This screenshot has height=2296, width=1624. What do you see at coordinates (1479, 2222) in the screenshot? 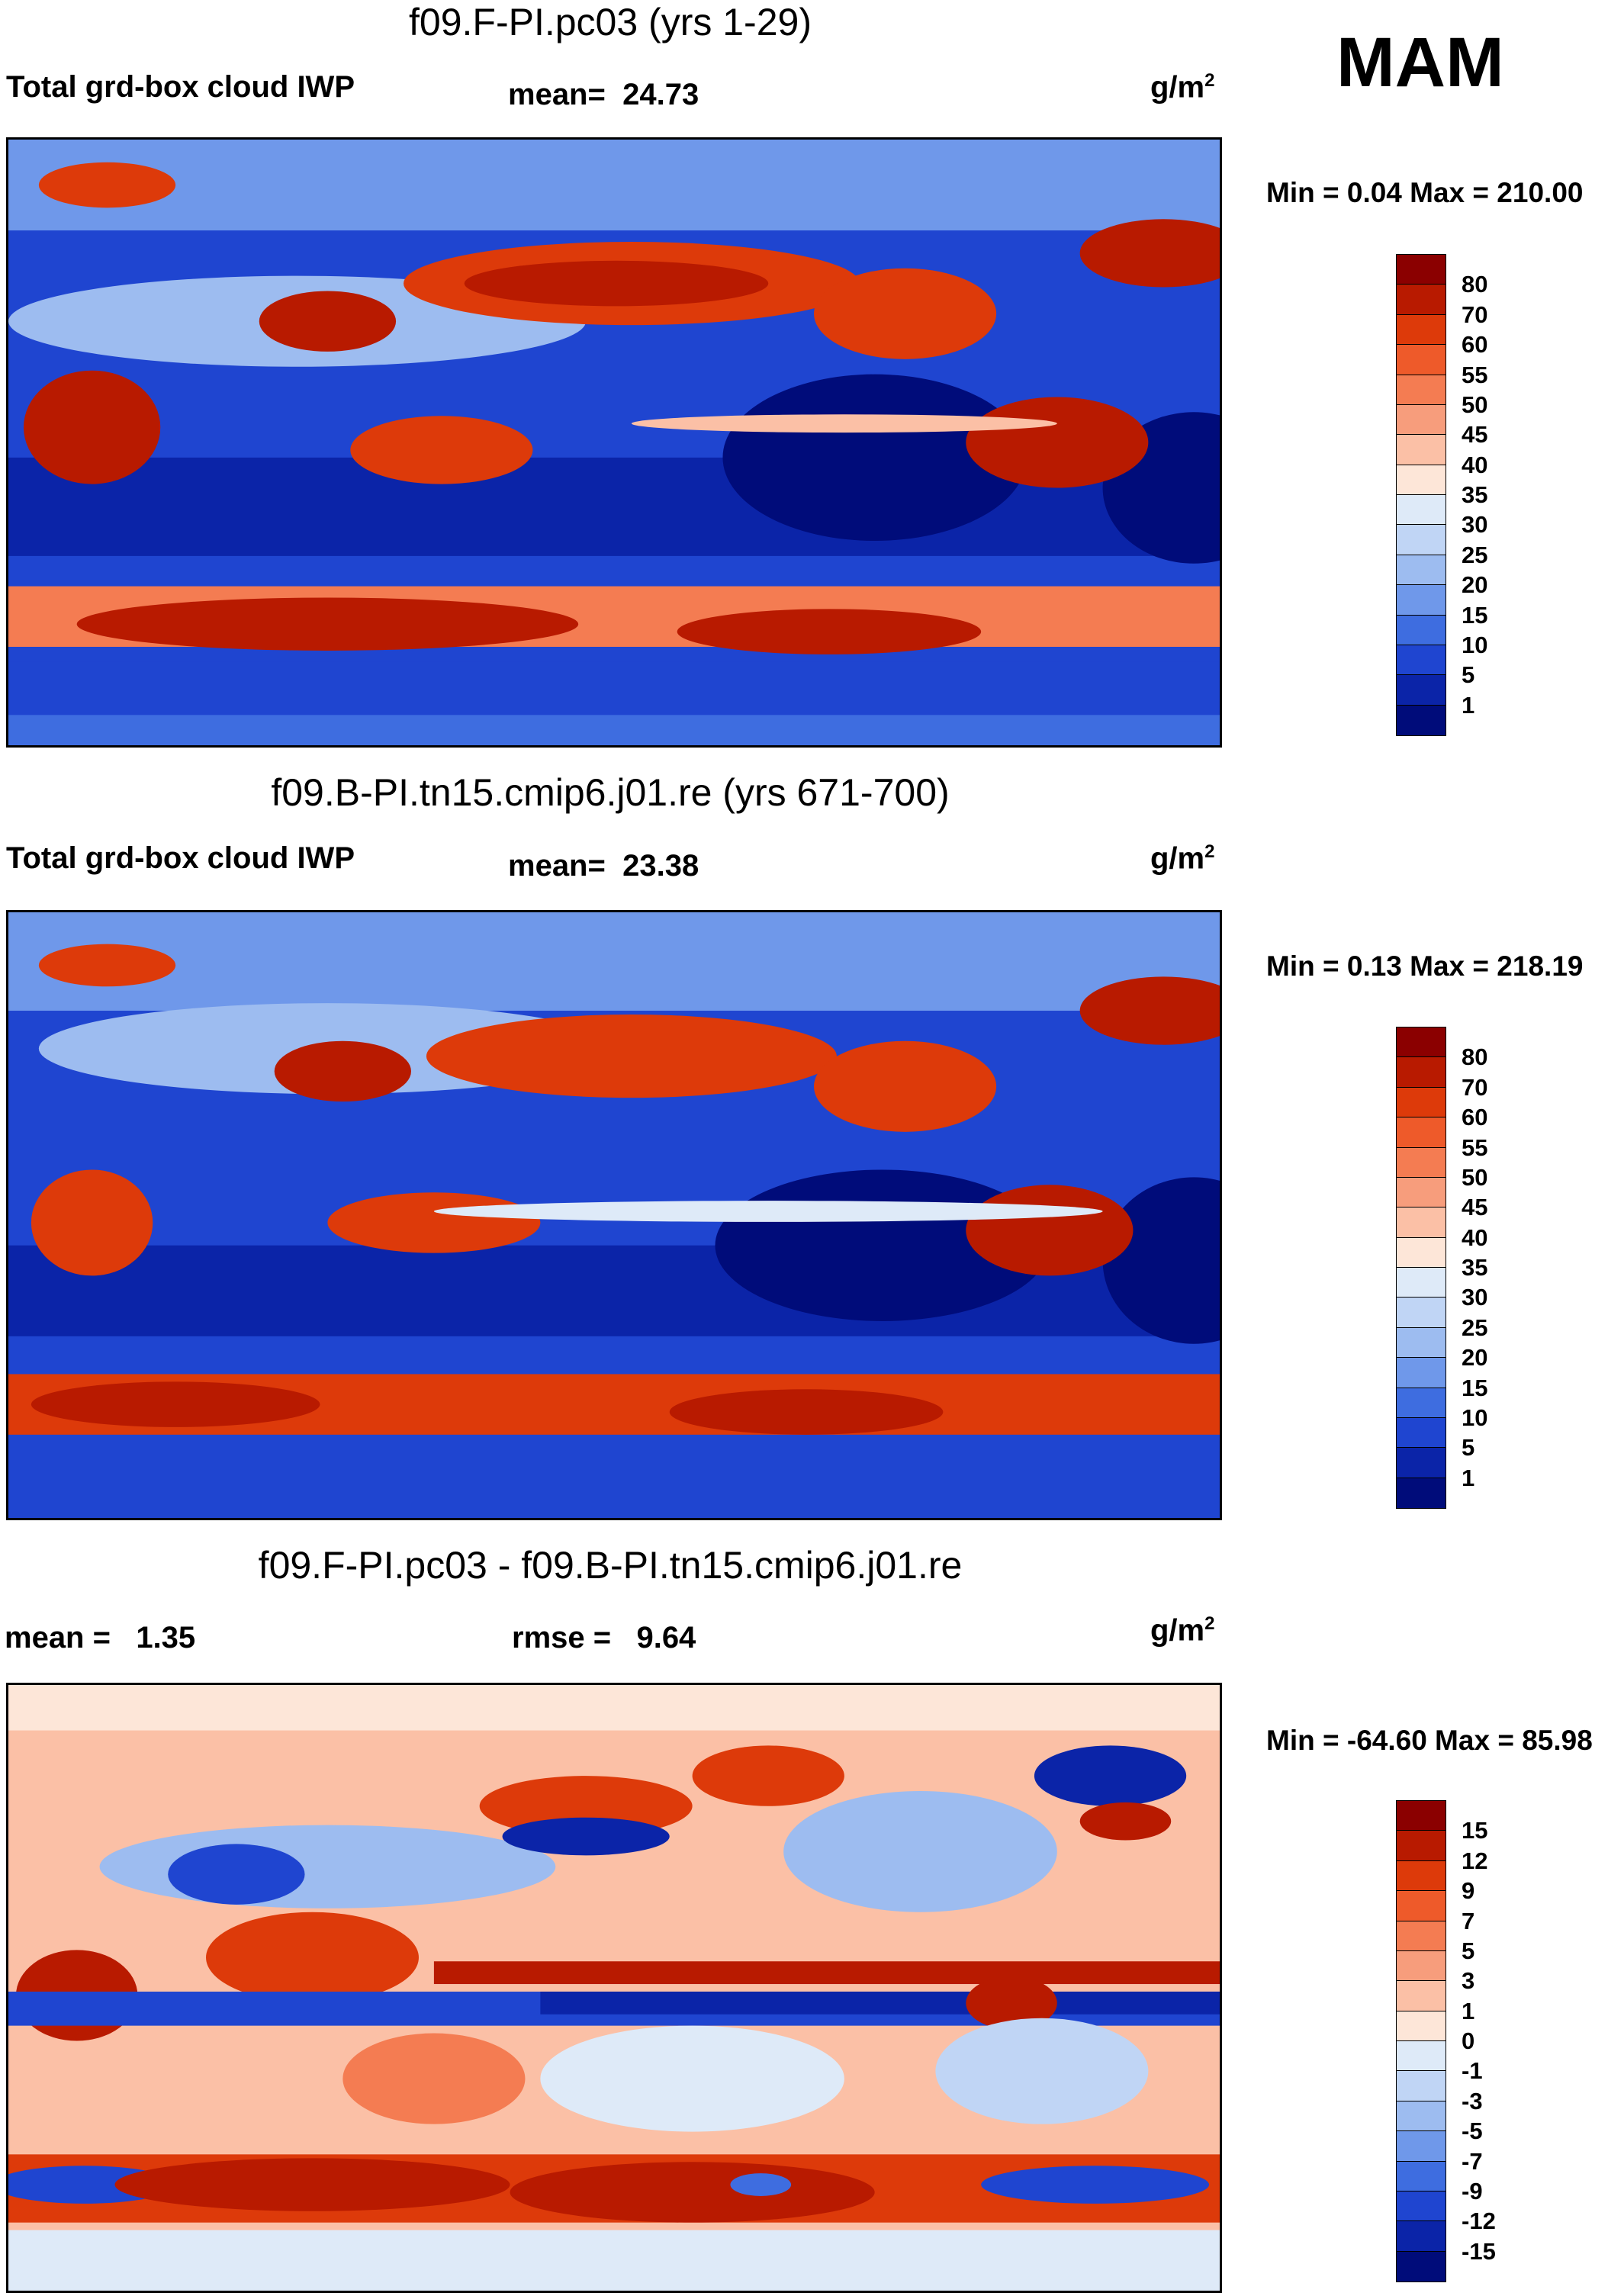
I see `panel-3-colorbar-label: -12` at bounding box center [1479, 2222].